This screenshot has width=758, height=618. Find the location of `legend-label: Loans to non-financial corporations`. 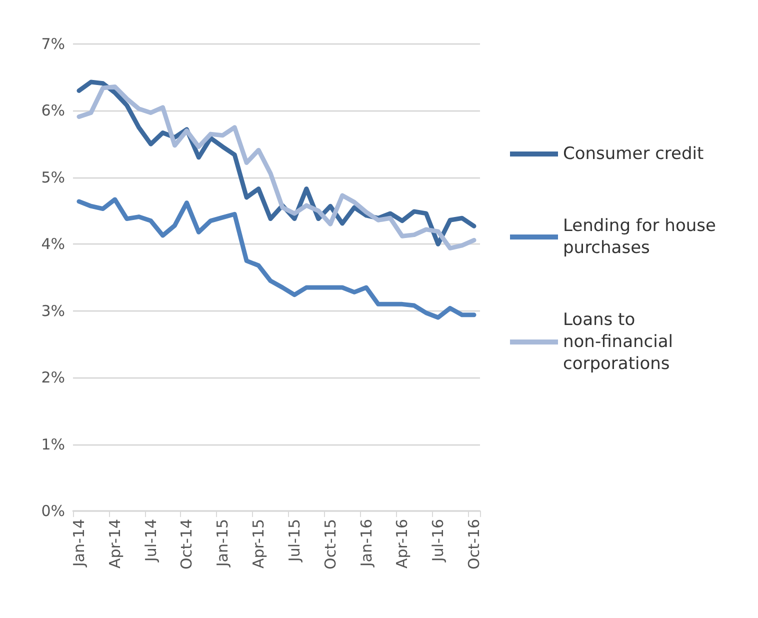

legend-label: Loans to non-financial corporations is located at coordinates (620, 342).